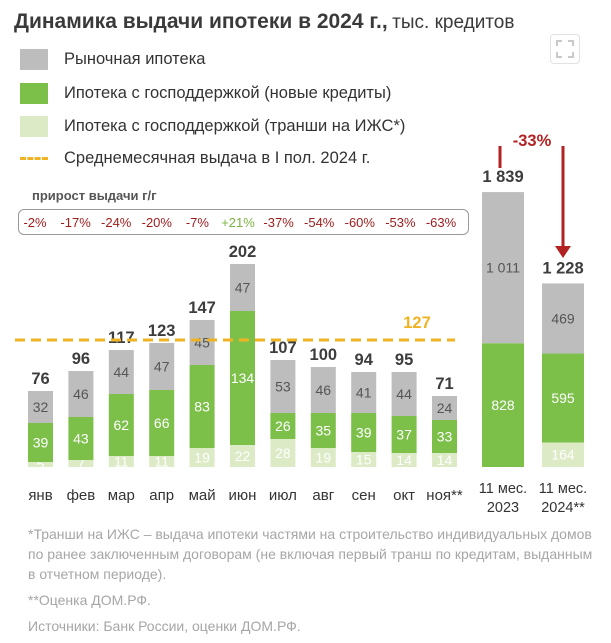 This screenshot has width=611, height=643. What do you see at coordinates (162, 331) in the screenshot?
I see `total-label: 123` at bounding box center [162, 331].